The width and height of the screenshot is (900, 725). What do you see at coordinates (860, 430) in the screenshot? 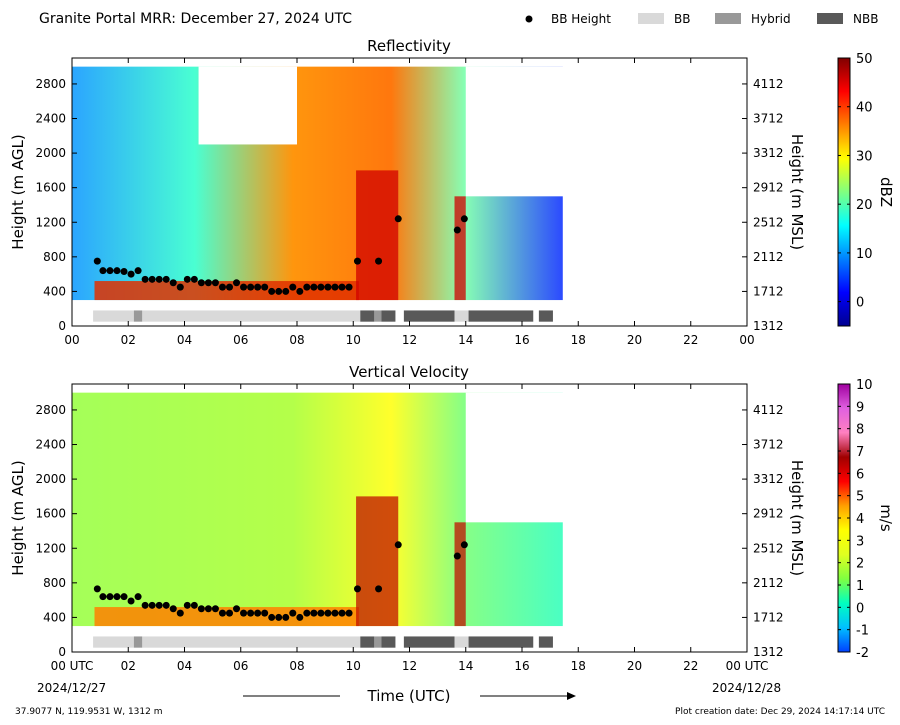
I see `colorbar-tick-label: 8` at bounding box center [860, 430].